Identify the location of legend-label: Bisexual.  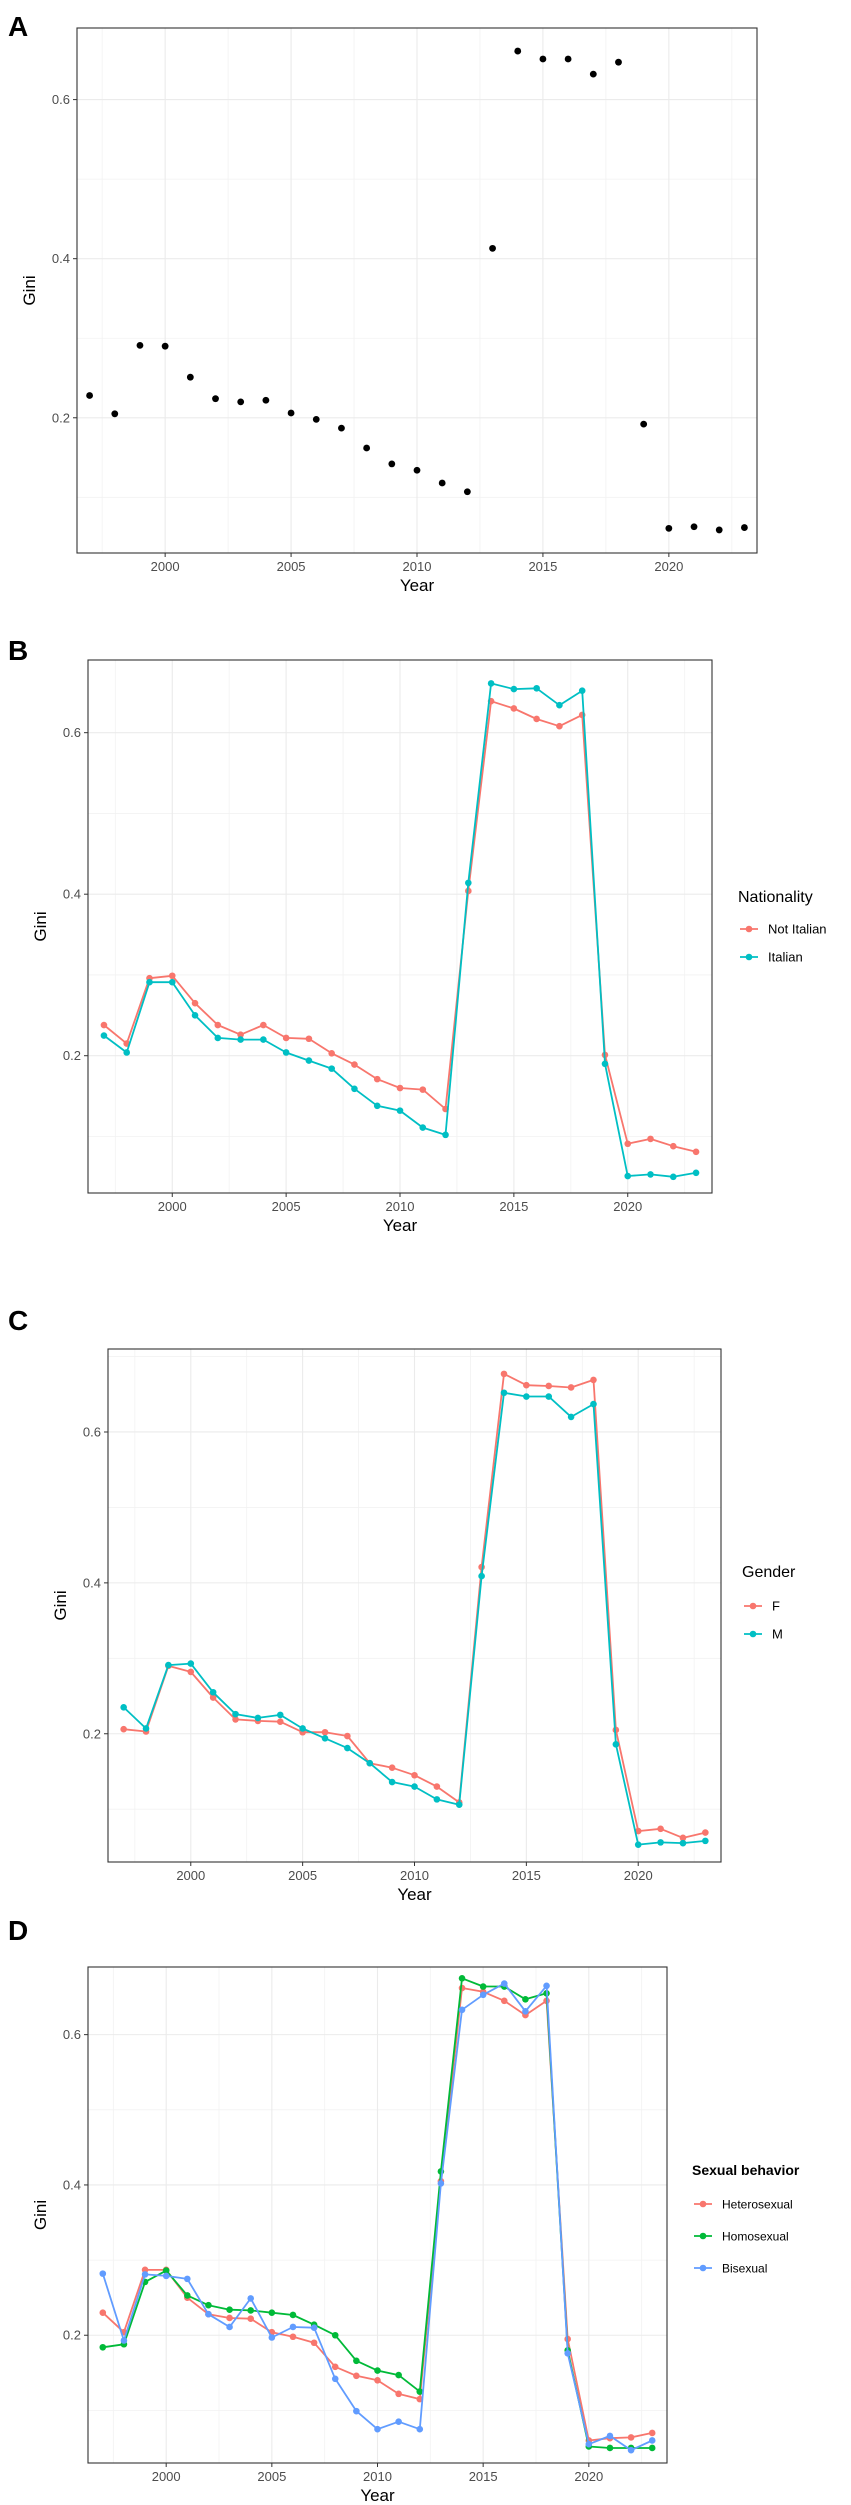
(744, 2269).